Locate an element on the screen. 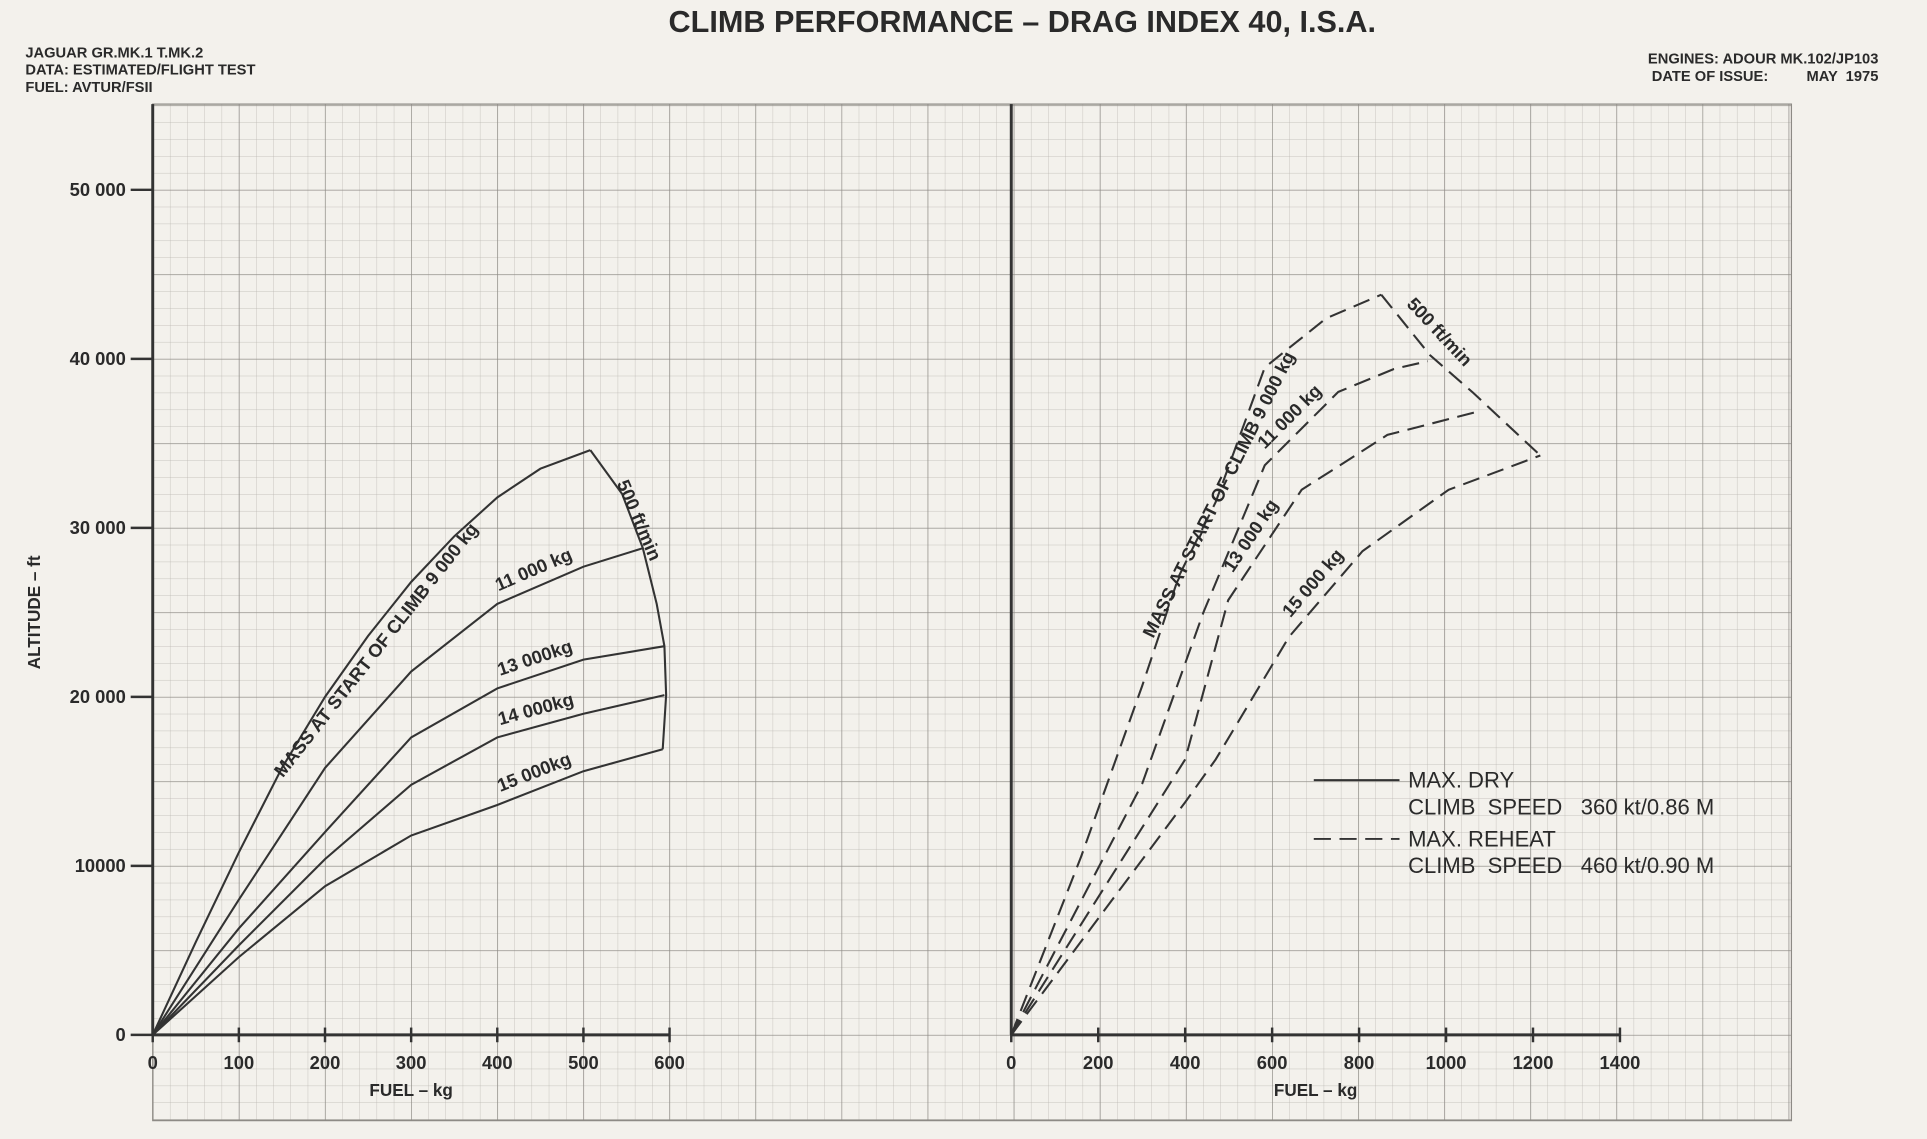 The height and width of the screenshot is (1139, 1927). y-tick-label: 50 000 is located at coordinates (98, 189).